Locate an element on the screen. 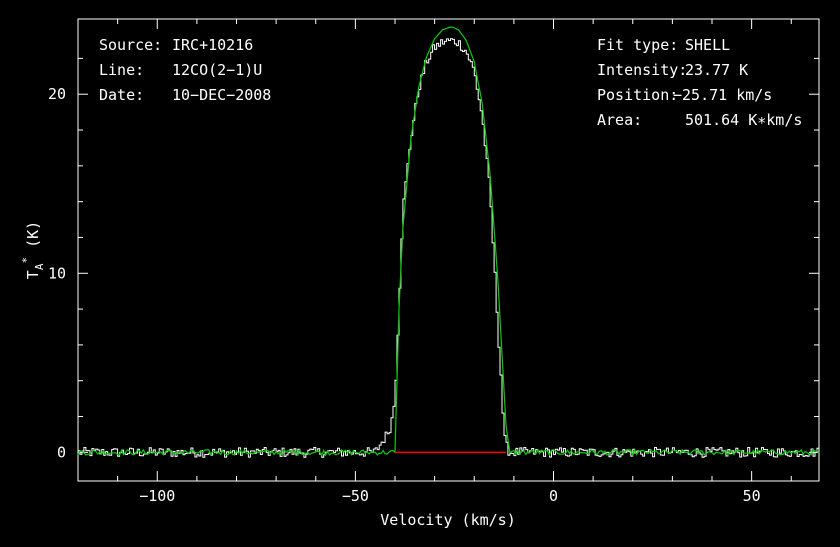 The height and width of the screenshot is (547, 840). line-label: Line: is located at coordinates (122, 70).